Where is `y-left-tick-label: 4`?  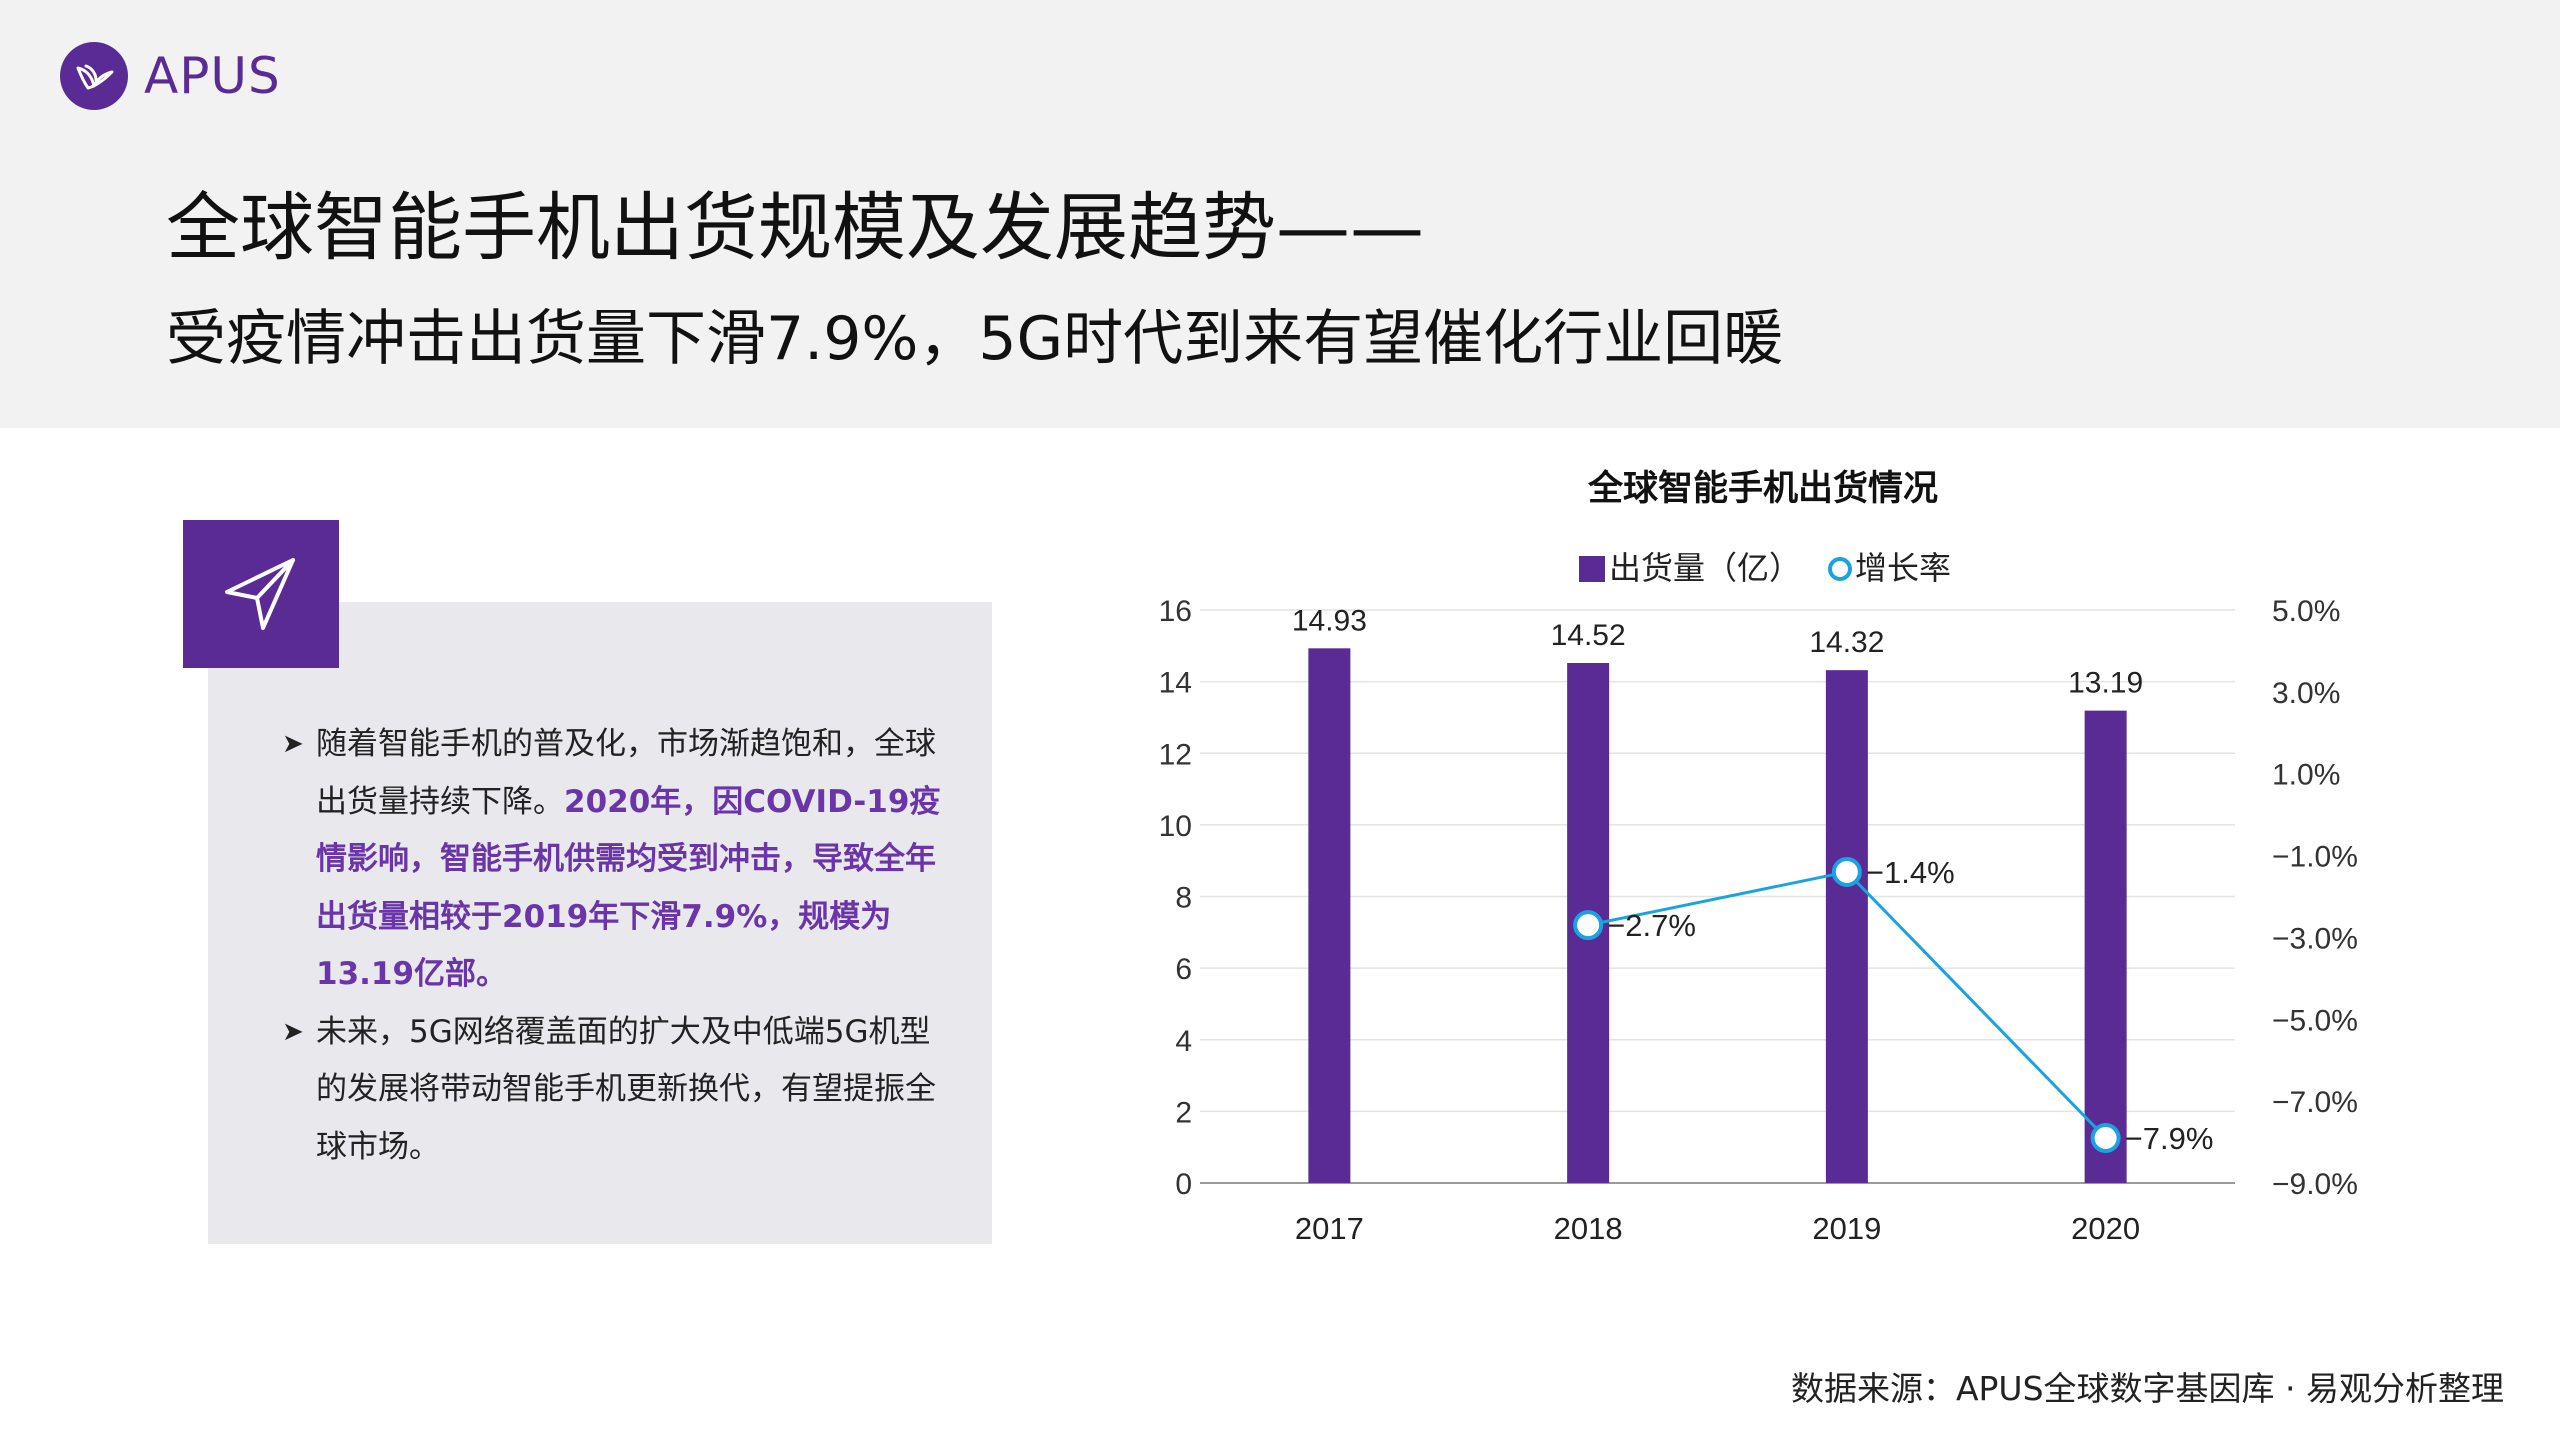
y-left-tick-label: 4 is located at coordinates (1183, 1041).